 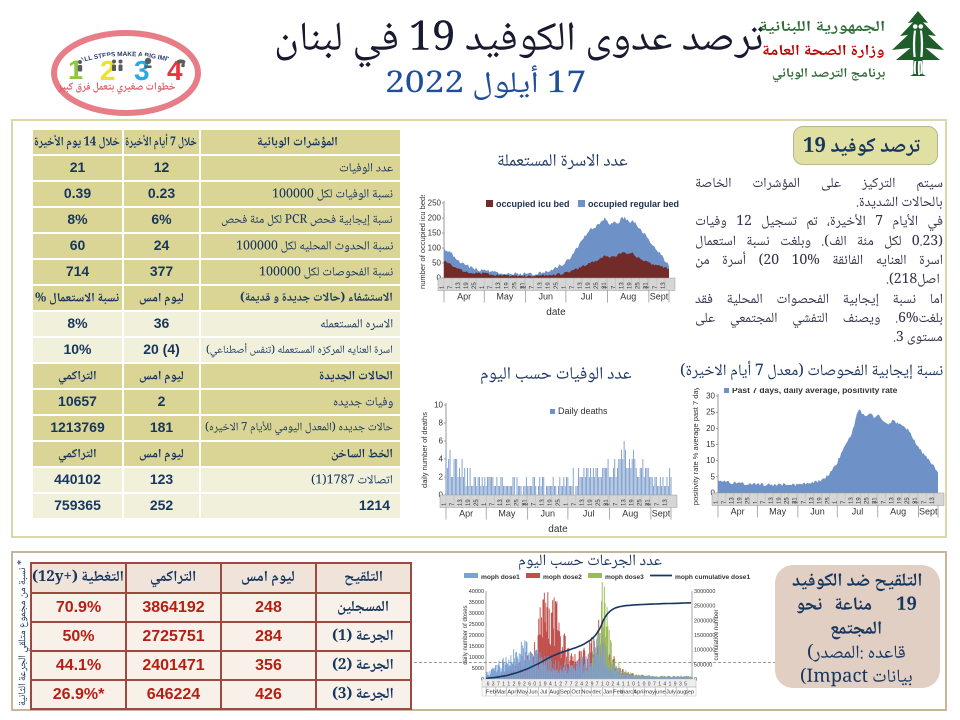 I want to click on svg-text: May, so click(x=505, y=297).